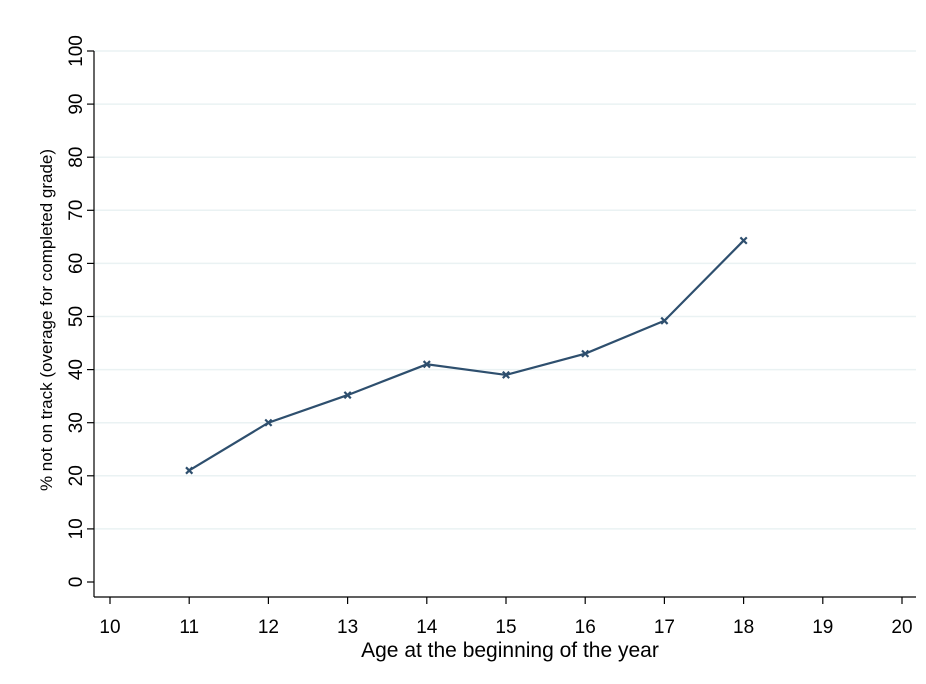 The image size is (926, 684). Describe the element at coordinates (76, 316) in the screenshot. I see `y-tick-label: 50` at that location.